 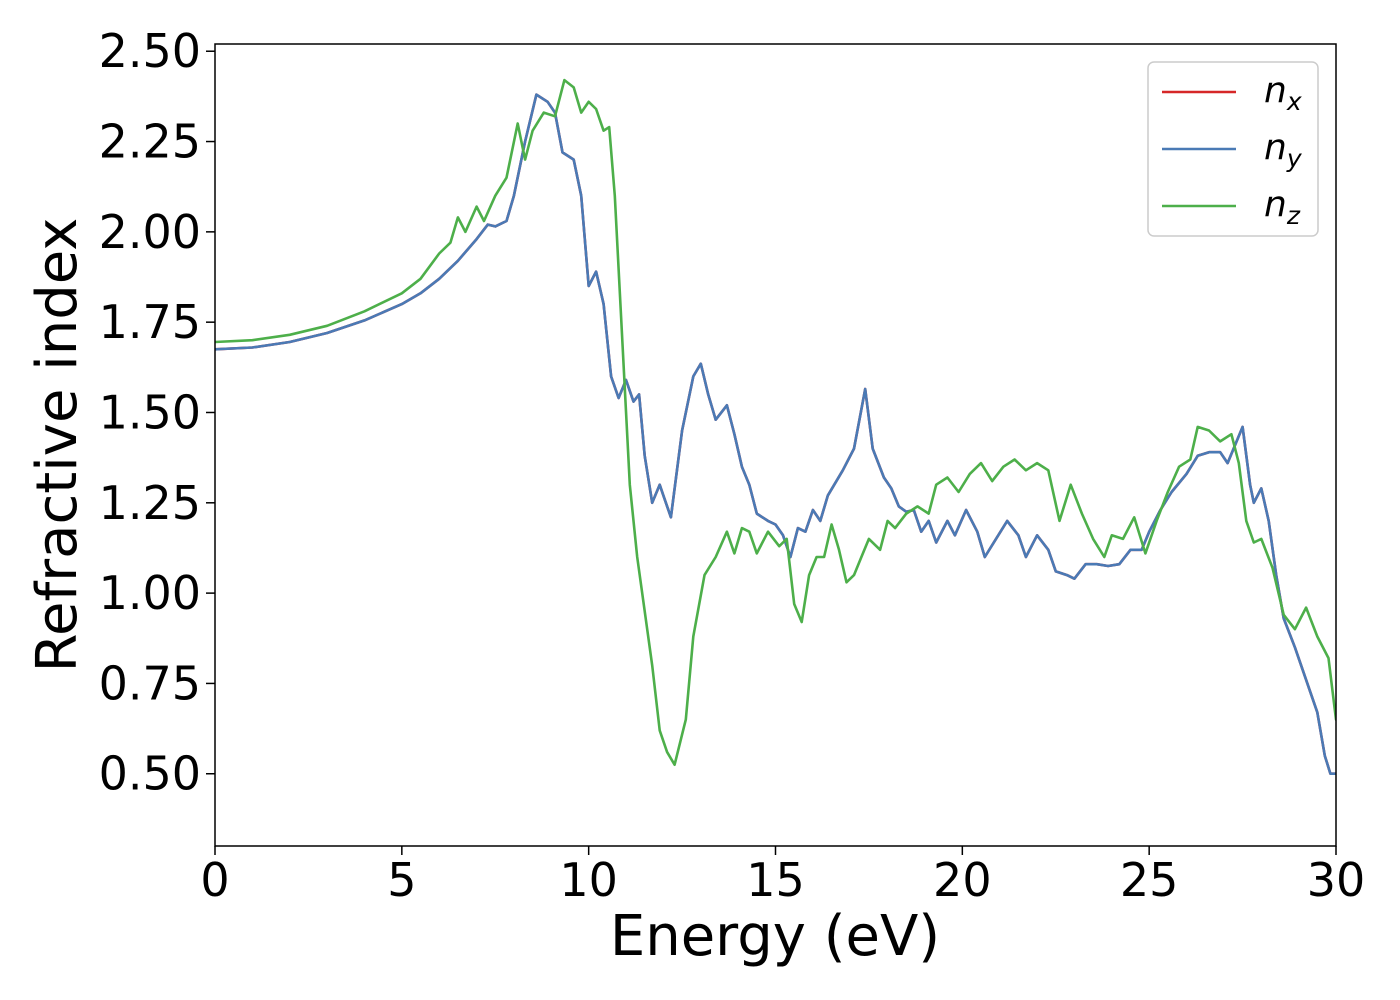 What do you see at coordinates (150, 593) in the screenshot?
I see `y-tick-label: 1.00` at bounding box center [150, 593].